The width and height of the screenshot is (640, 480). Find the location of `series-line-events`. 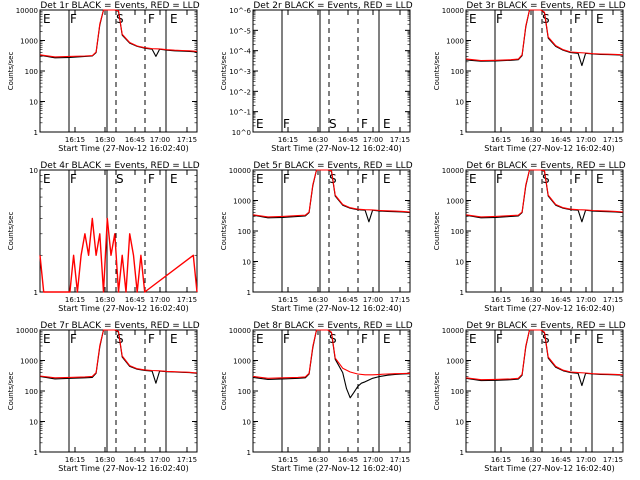

series-line-events is located at coordinates (331, 364).